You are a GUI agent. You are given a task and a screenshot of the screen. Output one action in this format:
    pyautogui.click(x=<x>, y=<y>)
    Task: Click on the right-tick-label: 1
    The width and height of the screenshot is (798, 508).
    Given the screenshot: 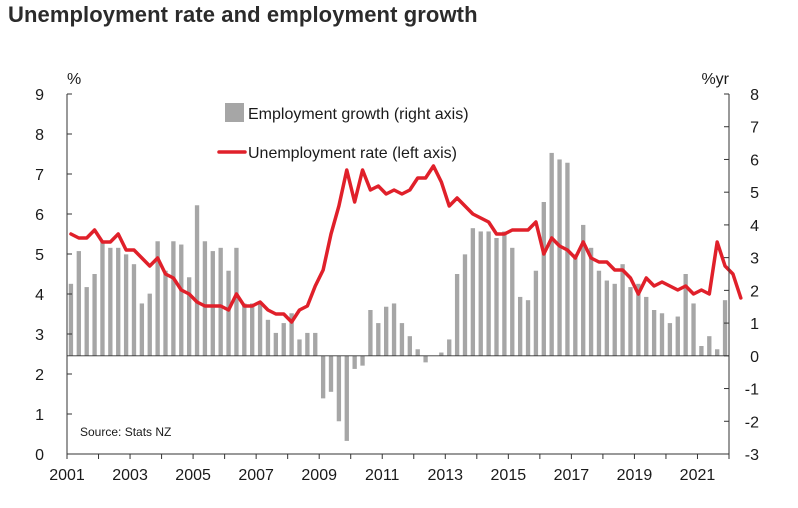 What is the action you would take?
    pyautogui.click(x=754, y=324)
    